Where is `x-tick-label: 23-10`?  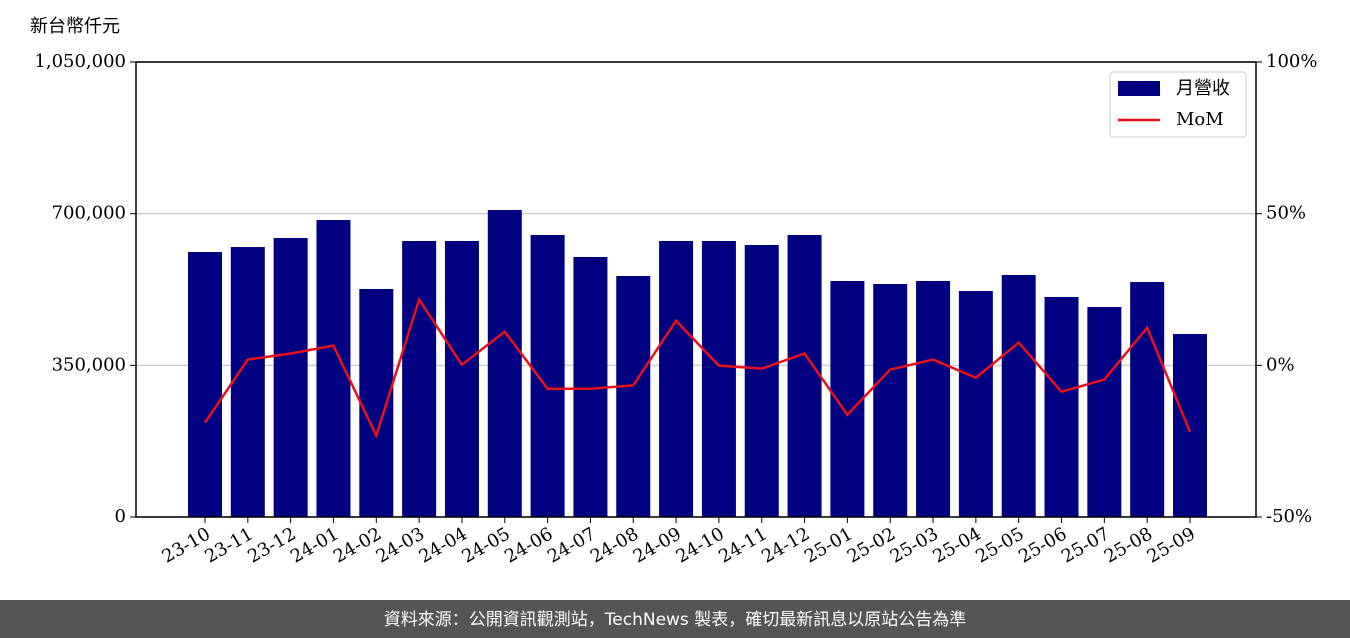 x-tick-label: 23-10 is located at coordinates (186, 545).